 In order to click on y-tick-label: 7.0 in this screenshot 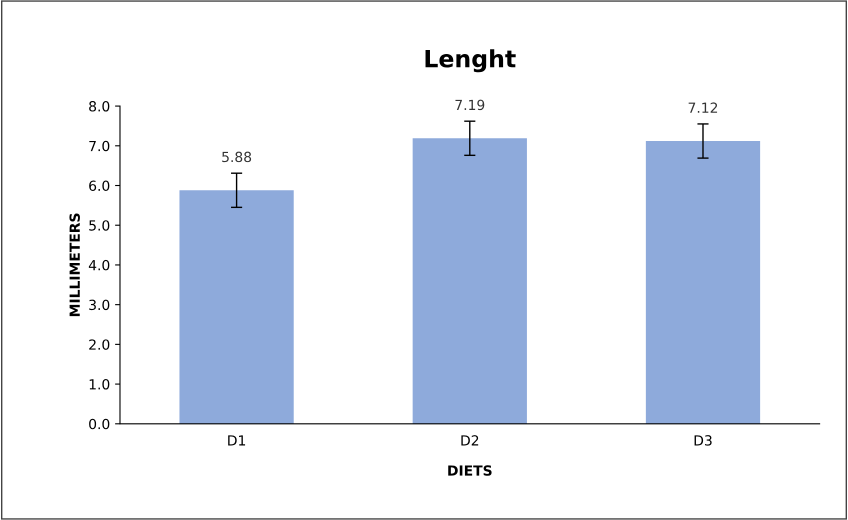, I will do `click(99, 146)`.